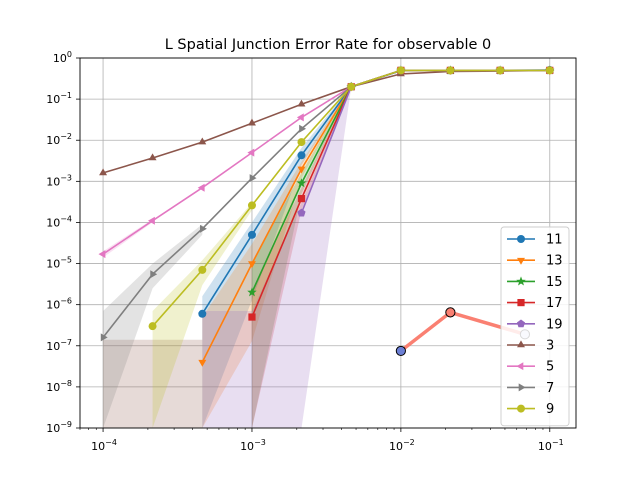  I want to click on y-tick-label: 10⁻³, so click(59, 180).